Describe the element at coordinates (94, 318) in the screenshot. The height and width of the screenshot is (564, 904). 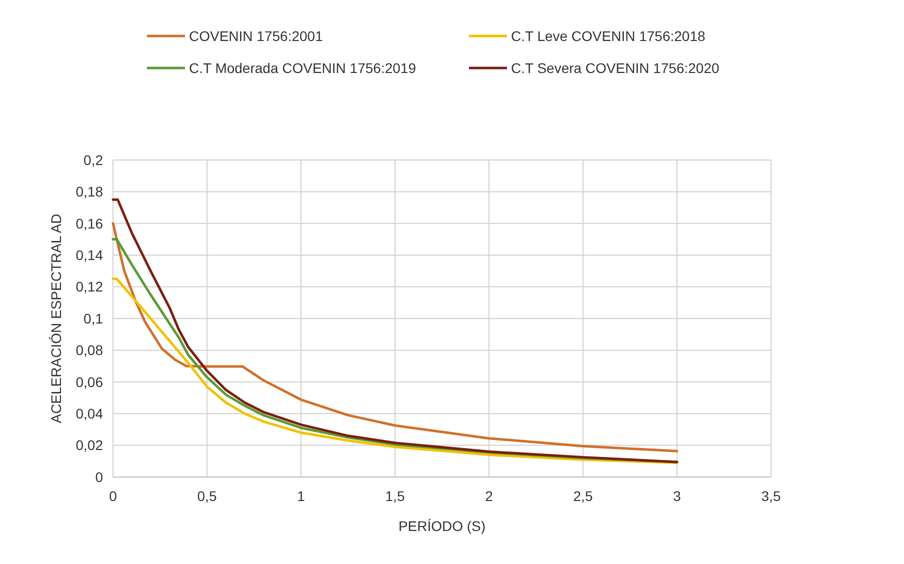
I see `y-tick-label: 0,1` at that location.